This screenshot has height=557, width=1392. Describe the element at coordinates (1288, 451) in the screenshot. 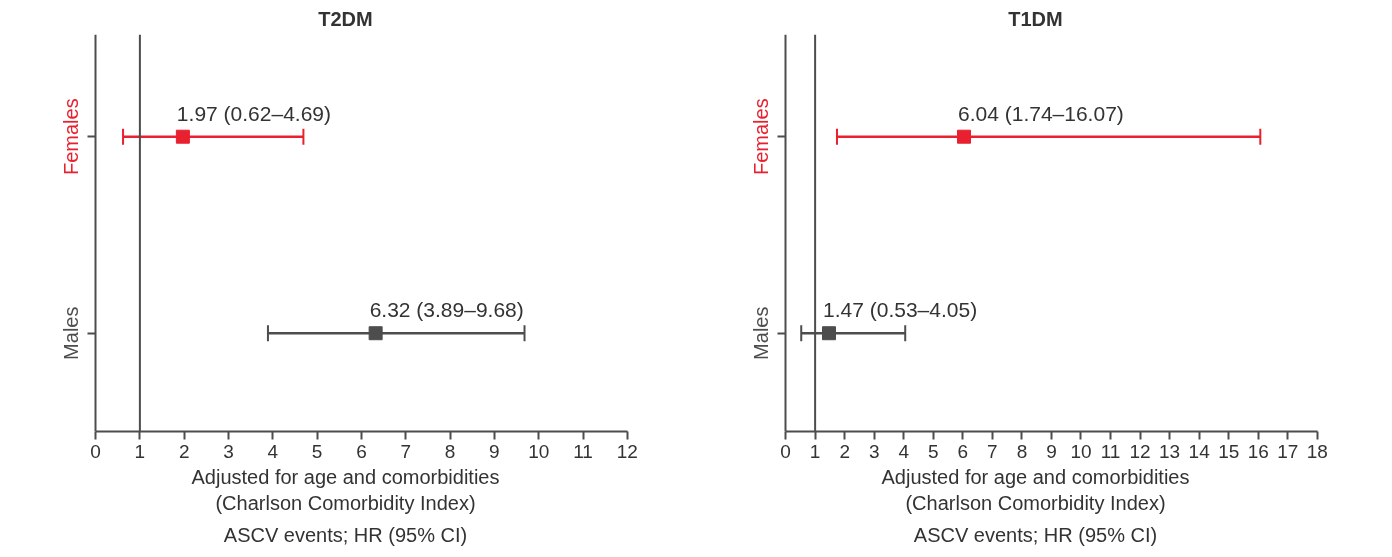

I see `x-tick-label: 17` at that location.